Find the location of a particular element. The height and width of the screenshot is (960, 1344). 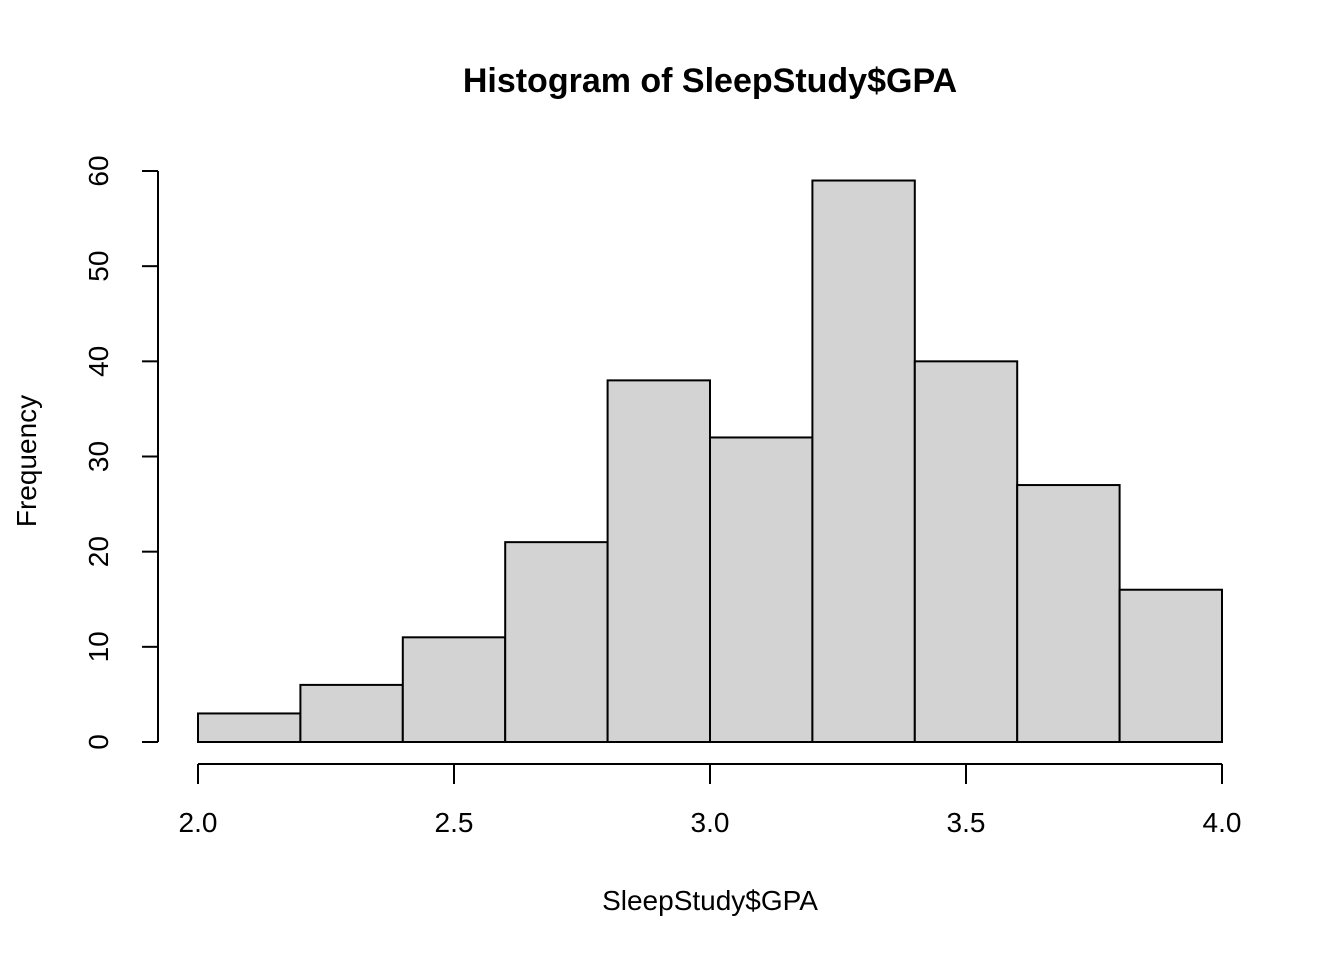

y-tick-label-10: 10 is located at coordinates (98, 646).